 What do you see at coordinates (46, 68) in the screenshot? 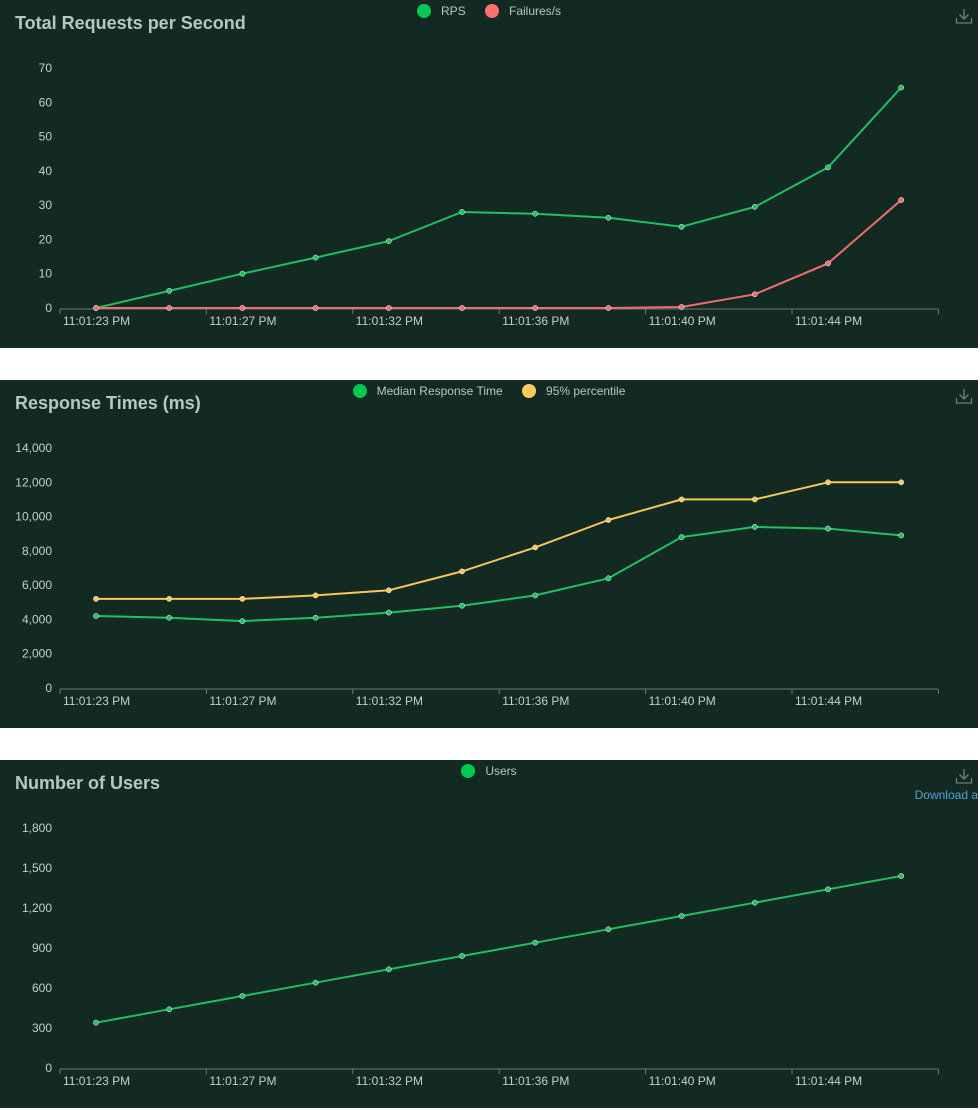
I see `y-tick-label: 70` at bounding box center [46, 68].